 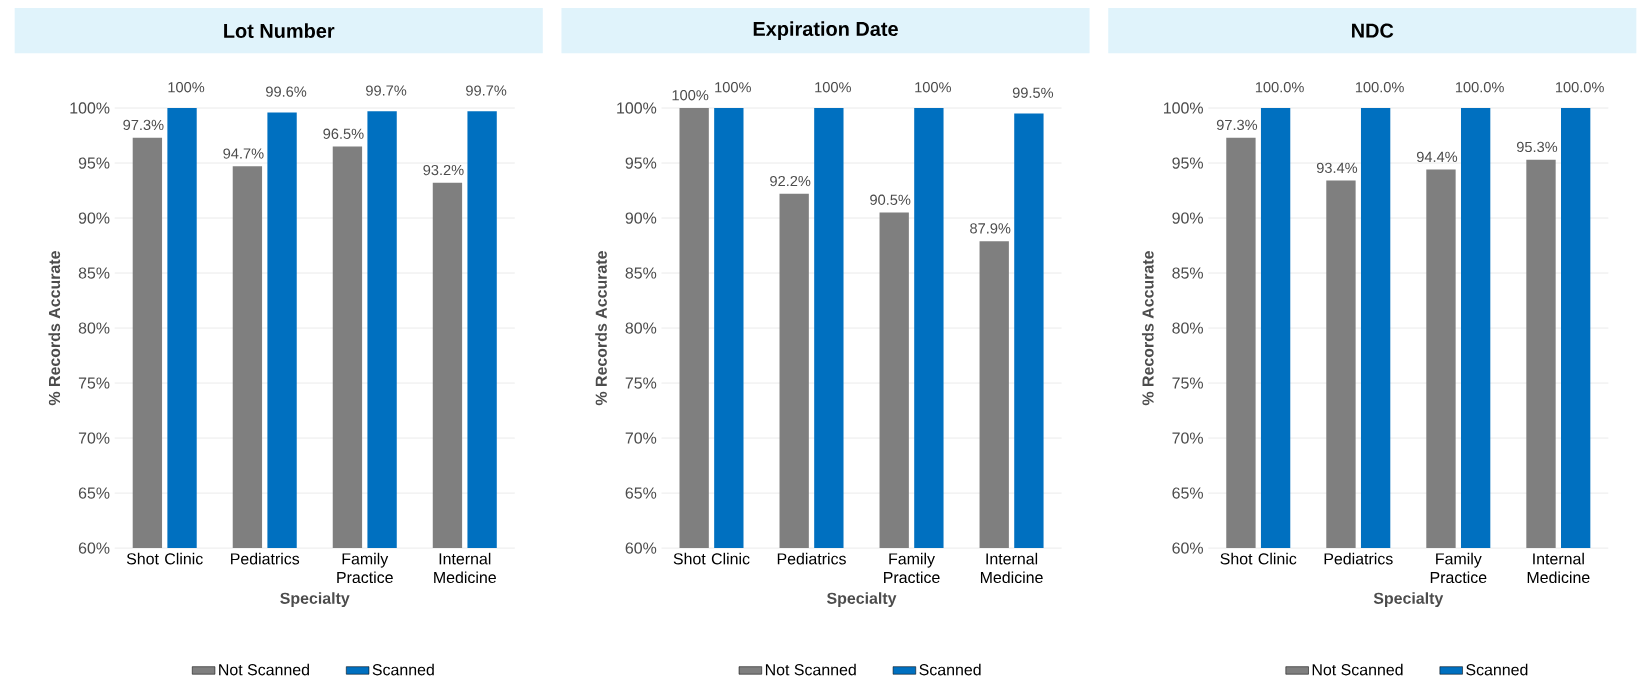 What do you see at coordinates (1033, 92) in the screenshot?
I see `data-label: 99.5%` at bounding box center [1033, 92].